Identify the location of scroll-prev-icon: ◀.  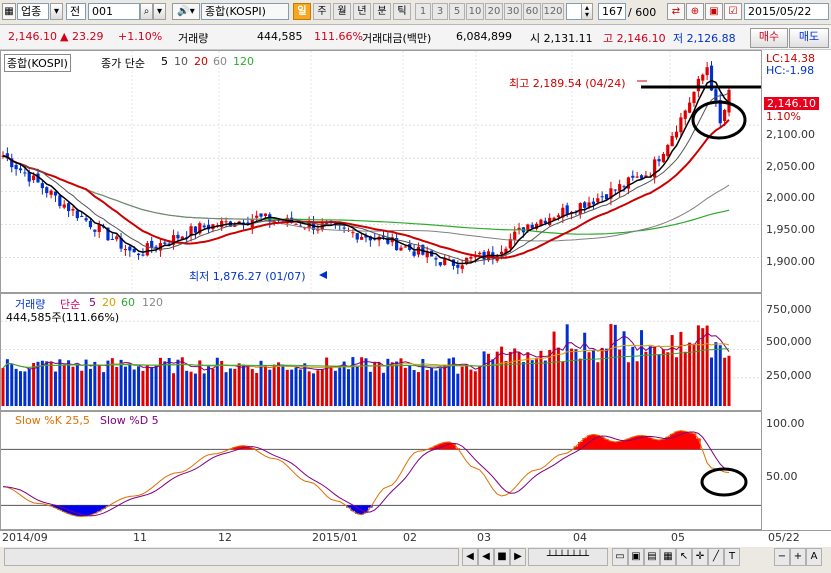
(486, 557).